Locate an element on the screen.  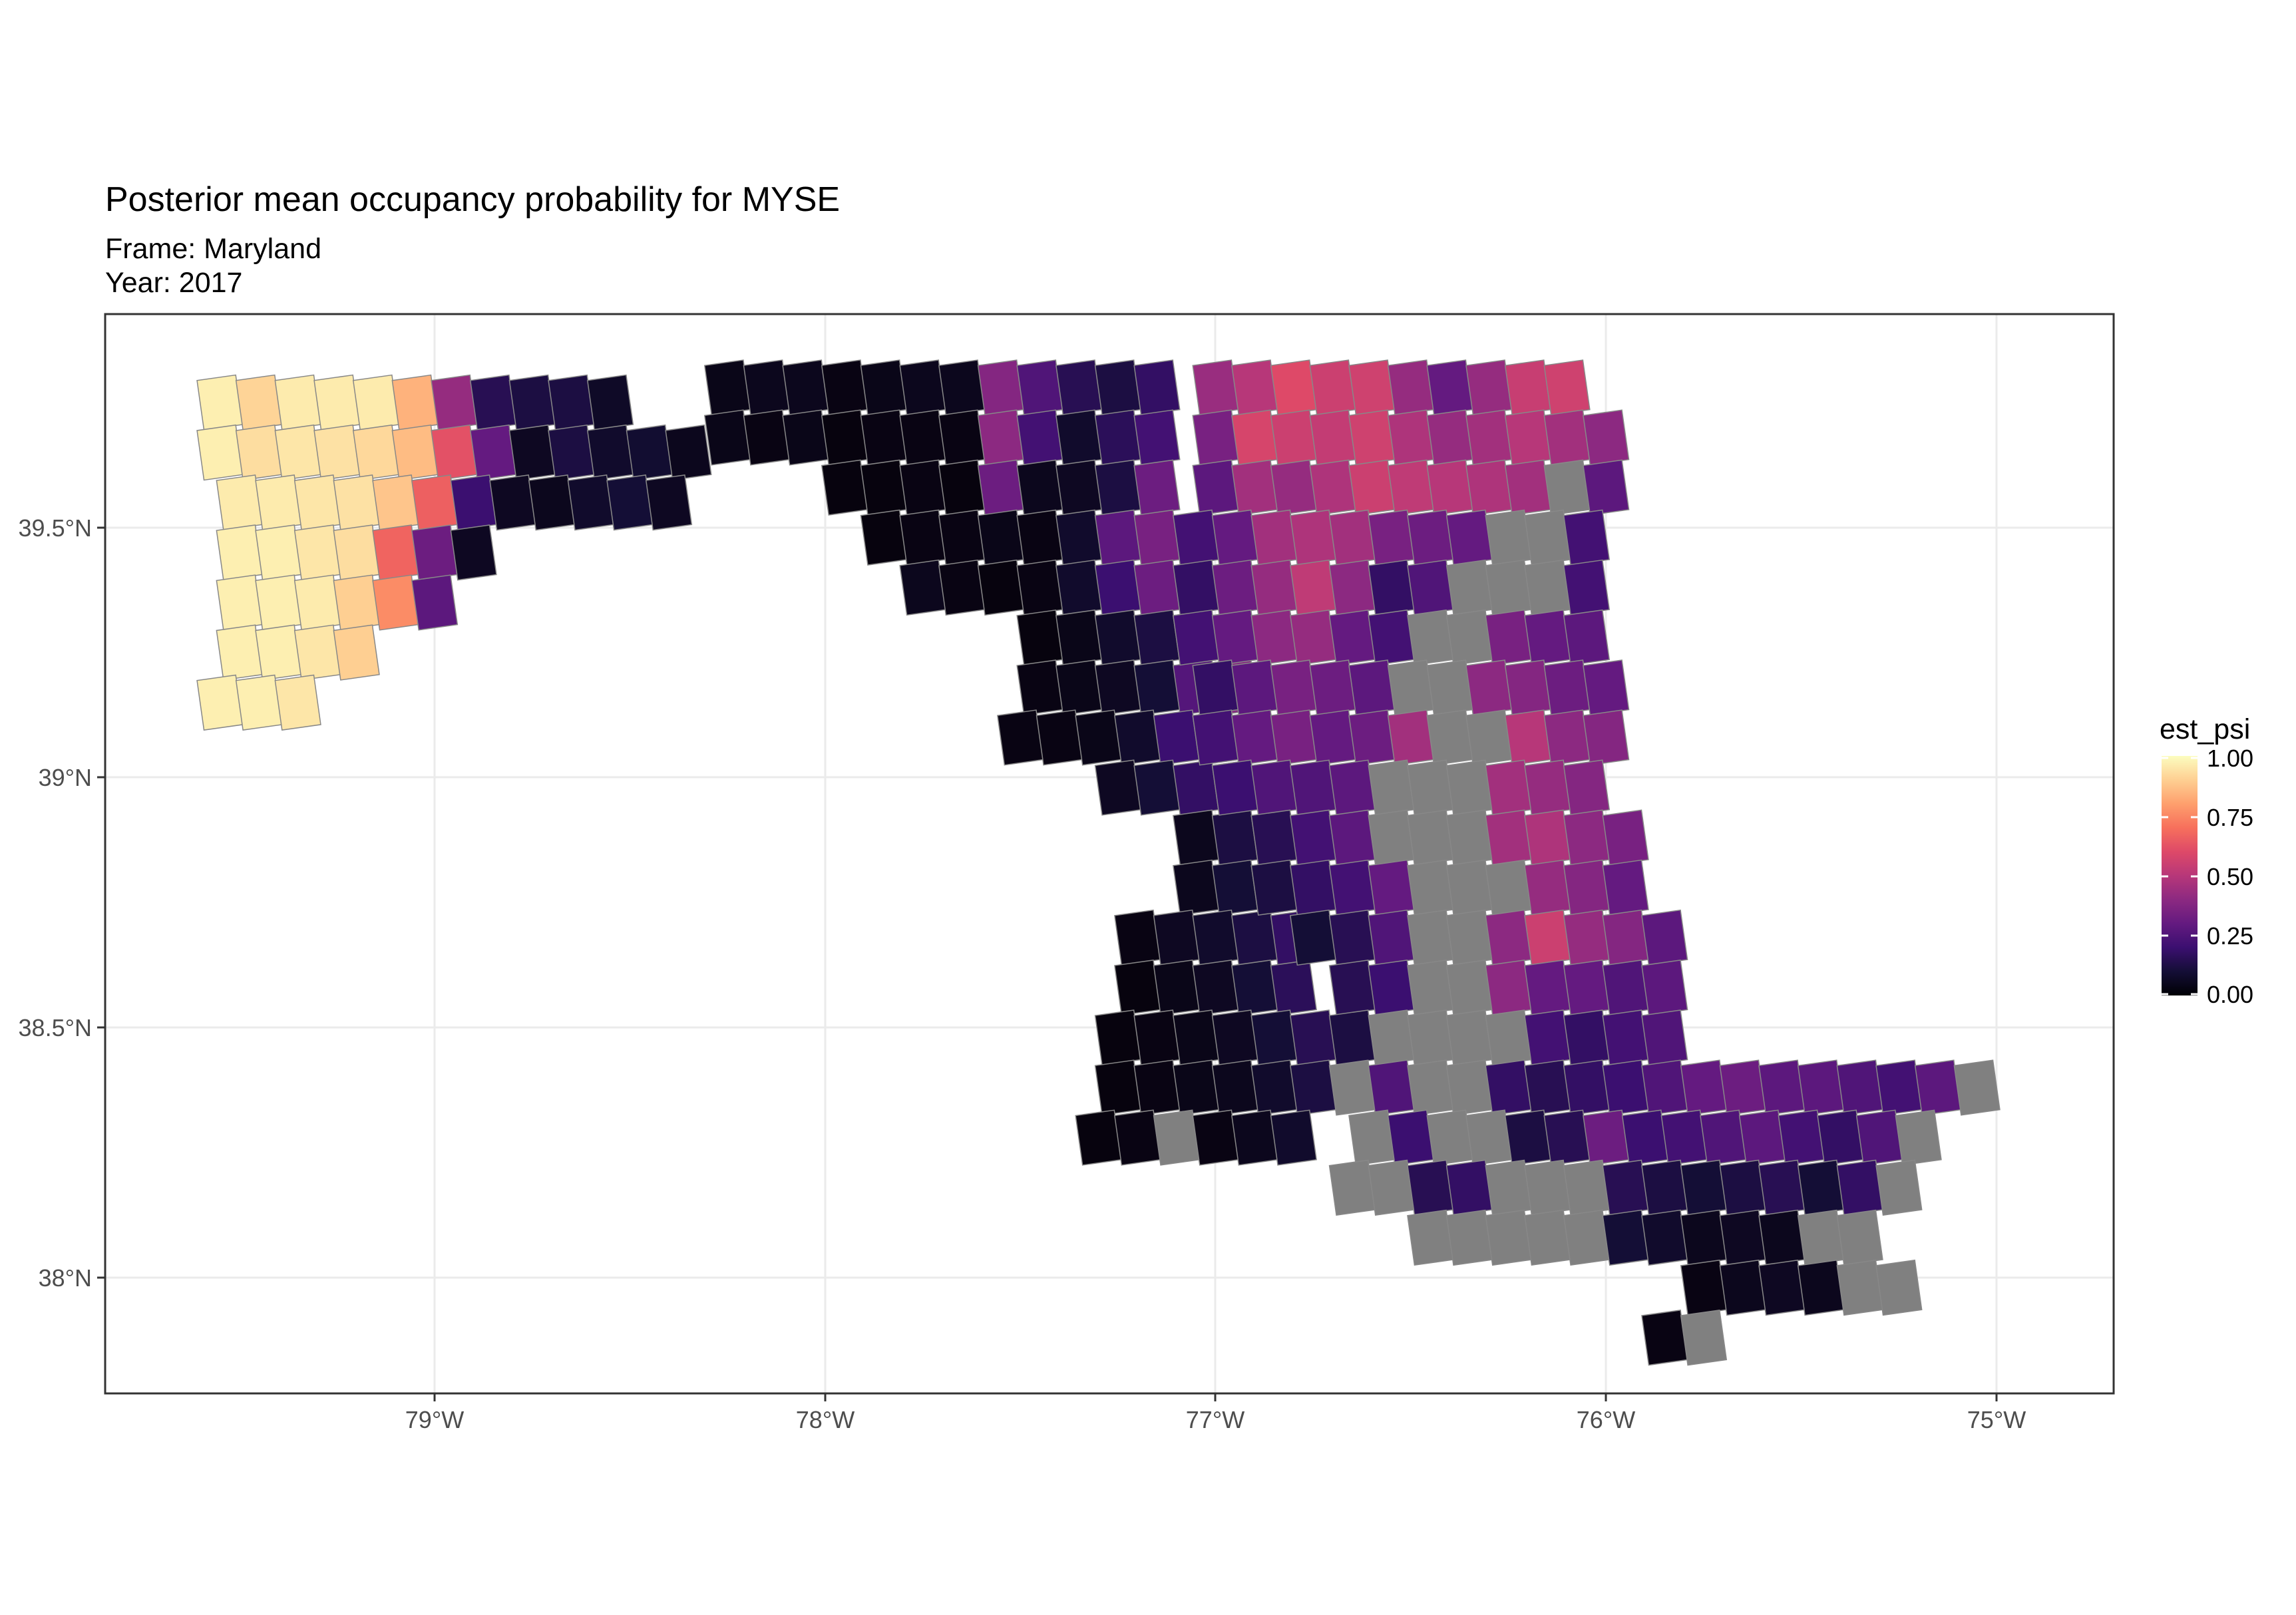
x-tick-label-79: 79°W is located at coordinates (434, 1419).